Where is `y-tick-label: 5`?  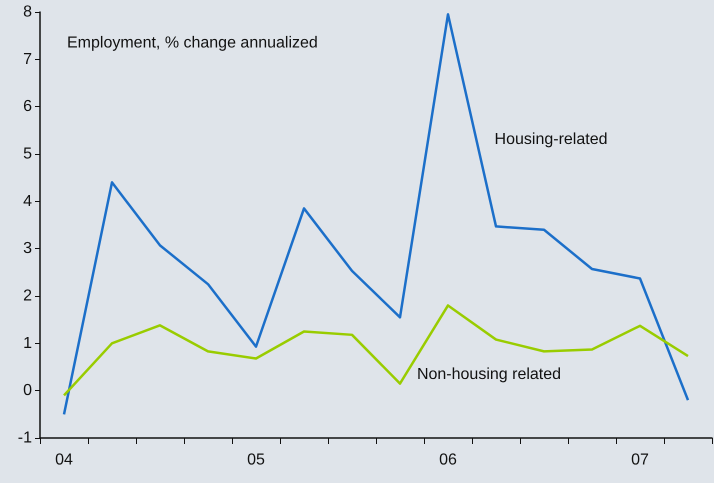
y-tick-label: 5 is located at coordinates (27, 154).